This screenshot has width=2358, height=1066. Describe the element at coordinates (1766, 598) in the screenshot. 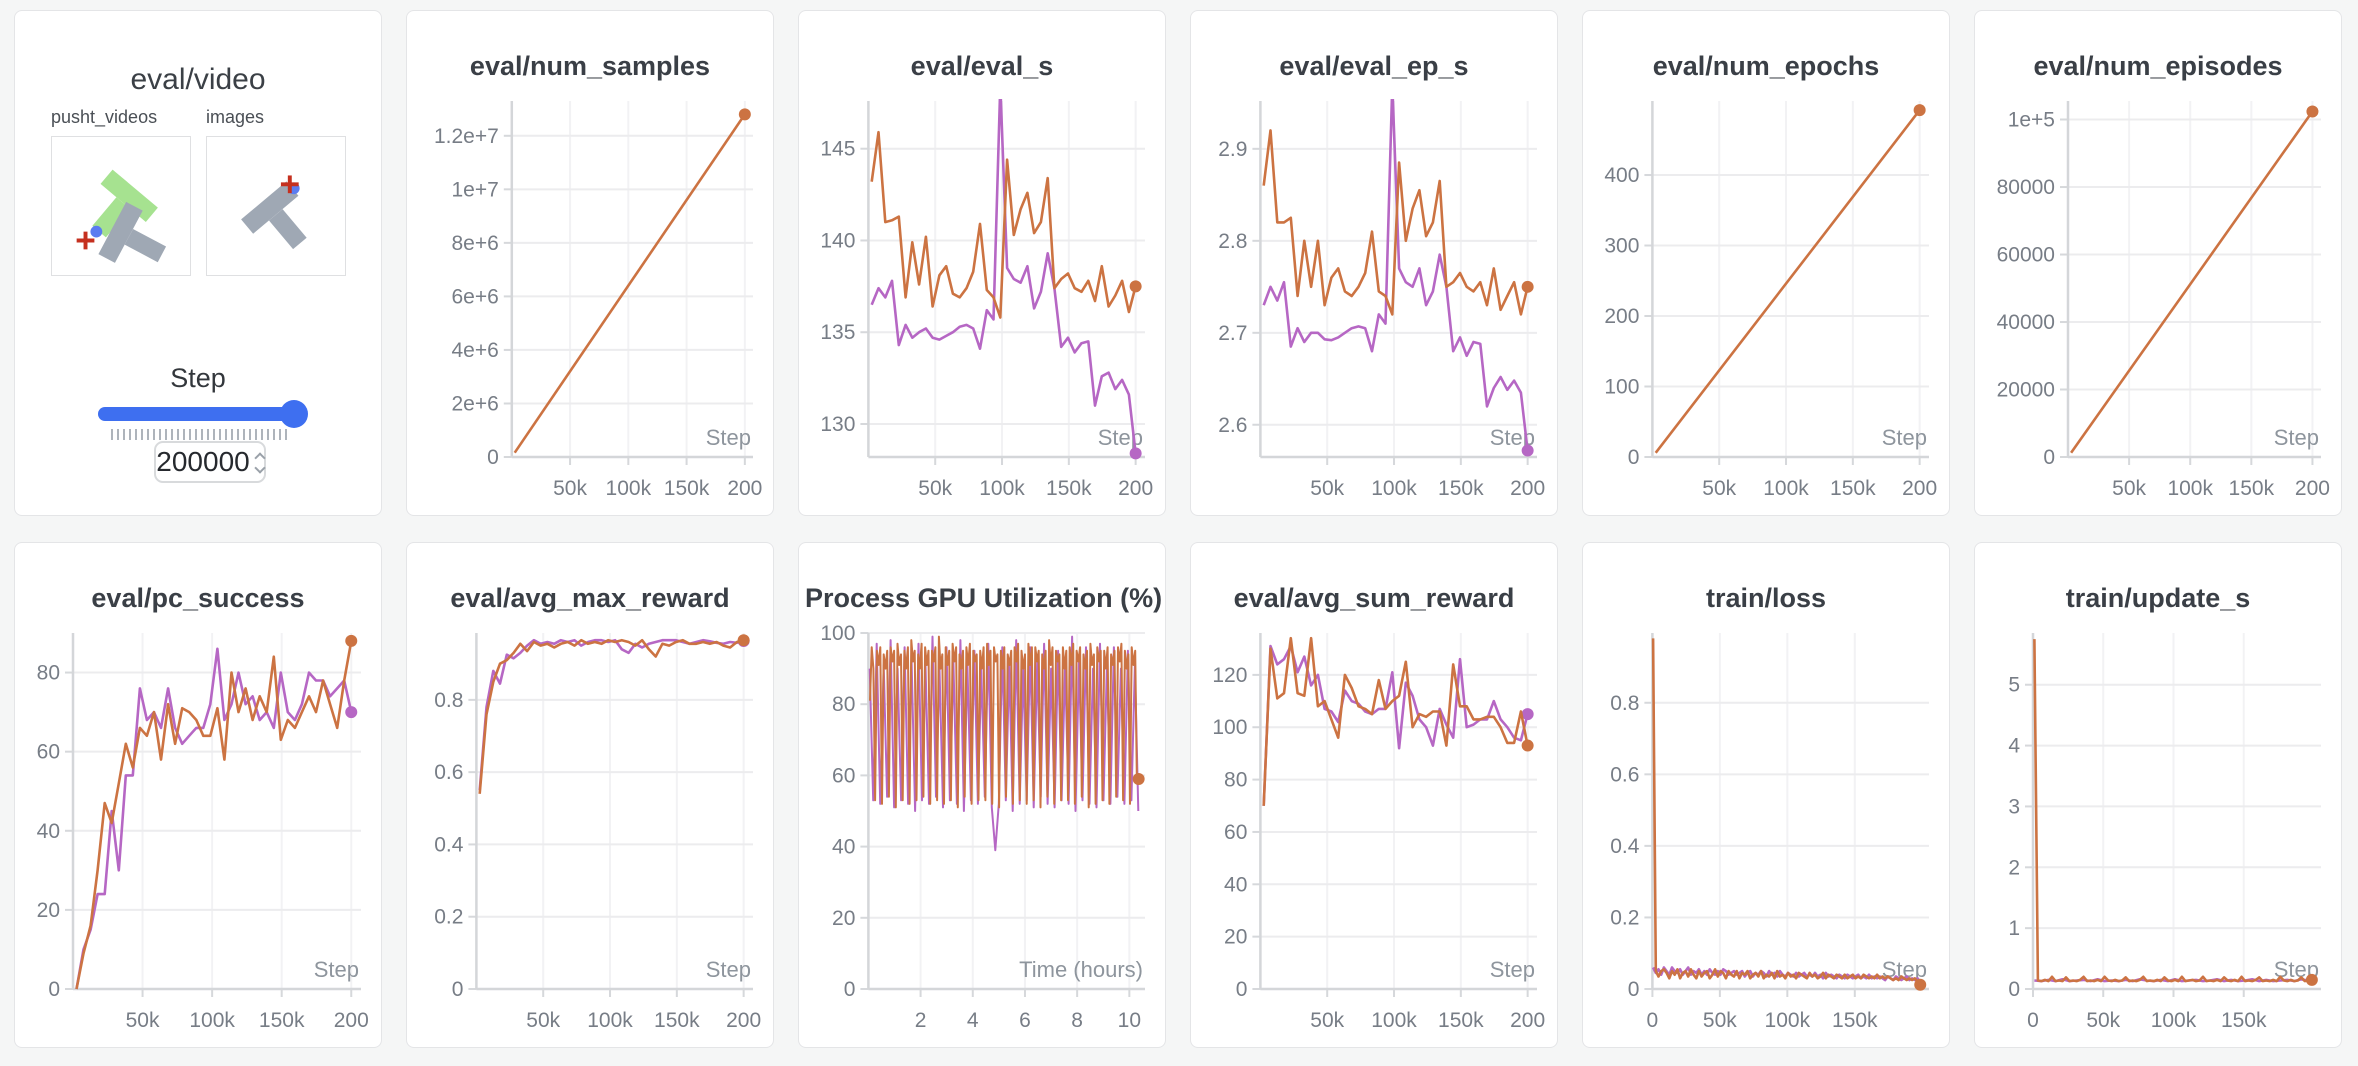

I see `chart-title: train/loss` at that location.